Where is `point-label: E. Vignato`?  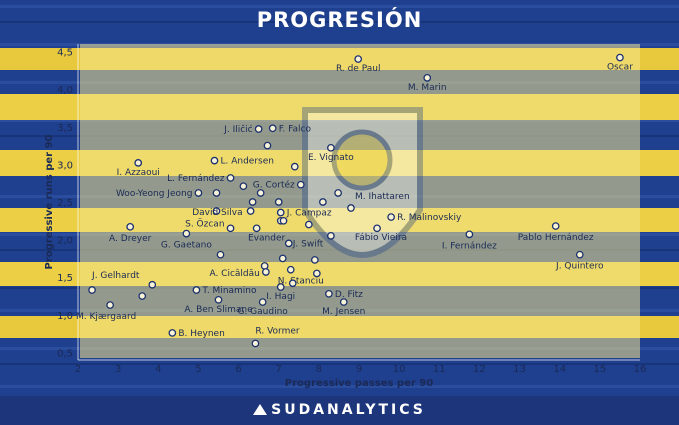 point-label: E. Vignato is located at coordinates (331, 158).